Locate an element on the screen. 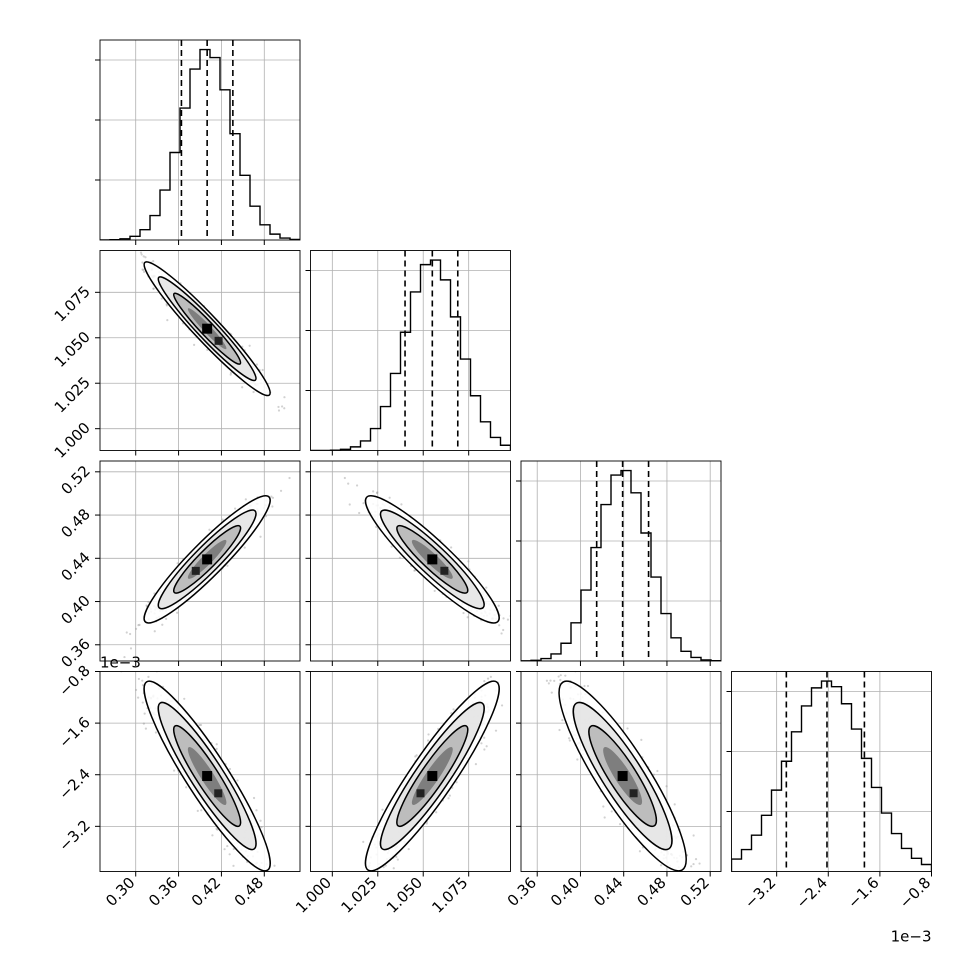 The height and width of the screenshot is (970, 970). y-tick-label: −0.8 is located at coordinates (74, 681).